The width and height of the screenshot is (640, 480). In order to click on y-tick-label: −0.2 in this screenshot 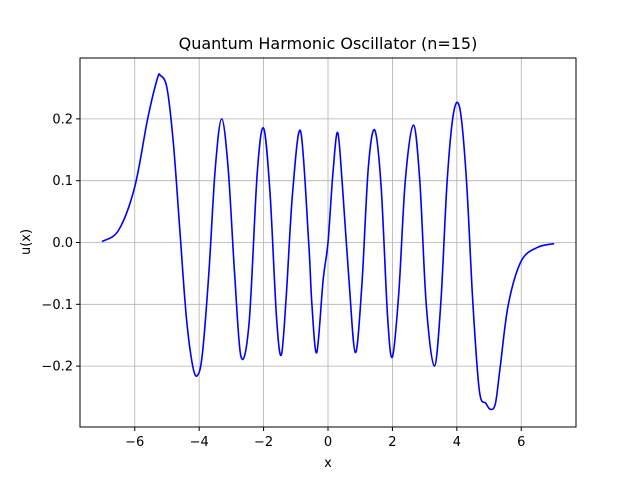, I will do `click(57, 367)`.